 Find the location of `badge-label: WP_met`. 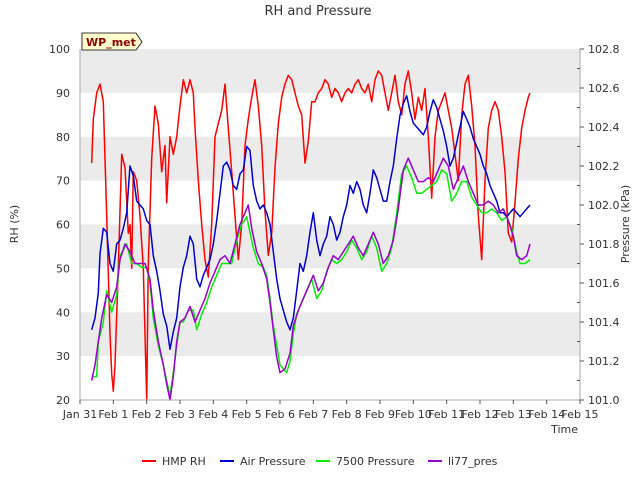

badge-label: WP_met is located at coordinates (111, 42).